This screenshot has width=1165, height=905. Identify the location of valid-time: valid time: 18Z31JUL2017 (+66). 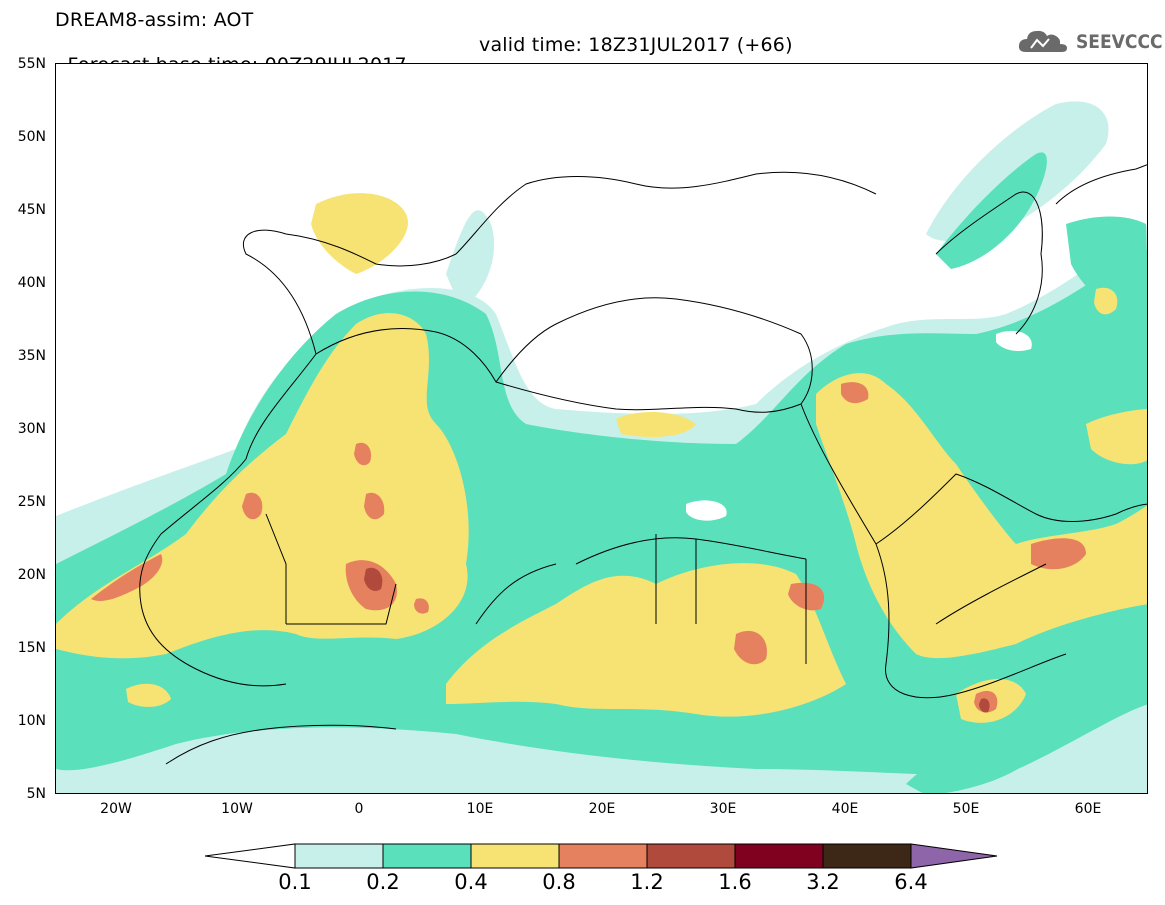
(636, 45).